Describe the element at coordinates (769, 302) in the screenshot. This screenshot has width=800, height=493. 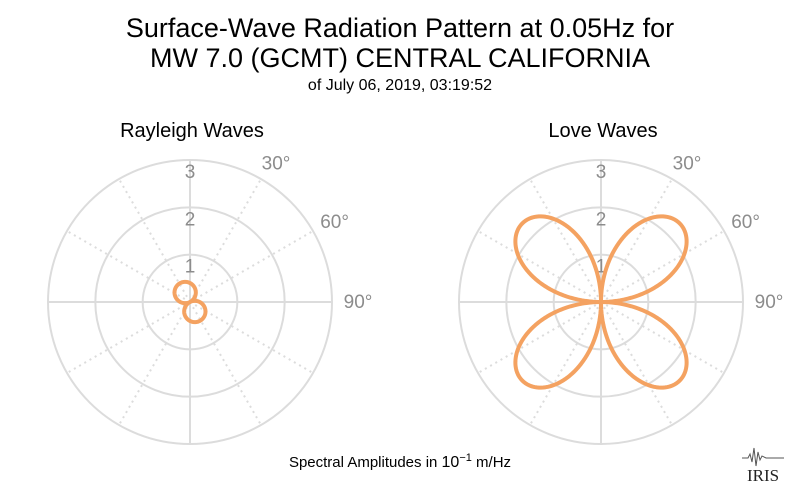
I see `love-angular-tick: 90°` at that location.